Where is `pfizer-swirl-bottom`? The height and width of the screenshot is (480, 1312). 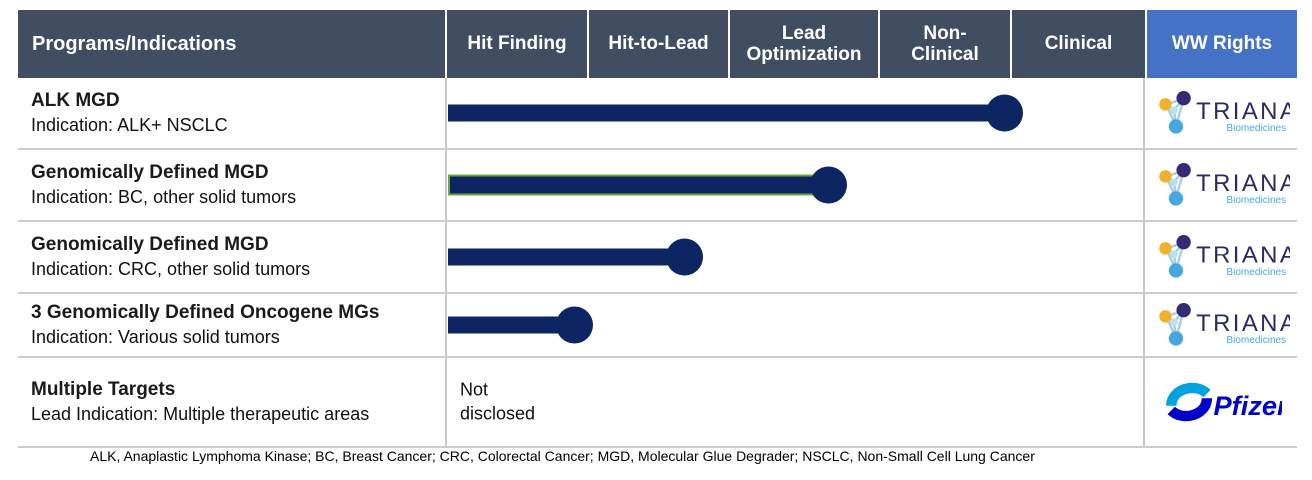 pfizer-swirl-bottom is located at coordinates (1190, 409).